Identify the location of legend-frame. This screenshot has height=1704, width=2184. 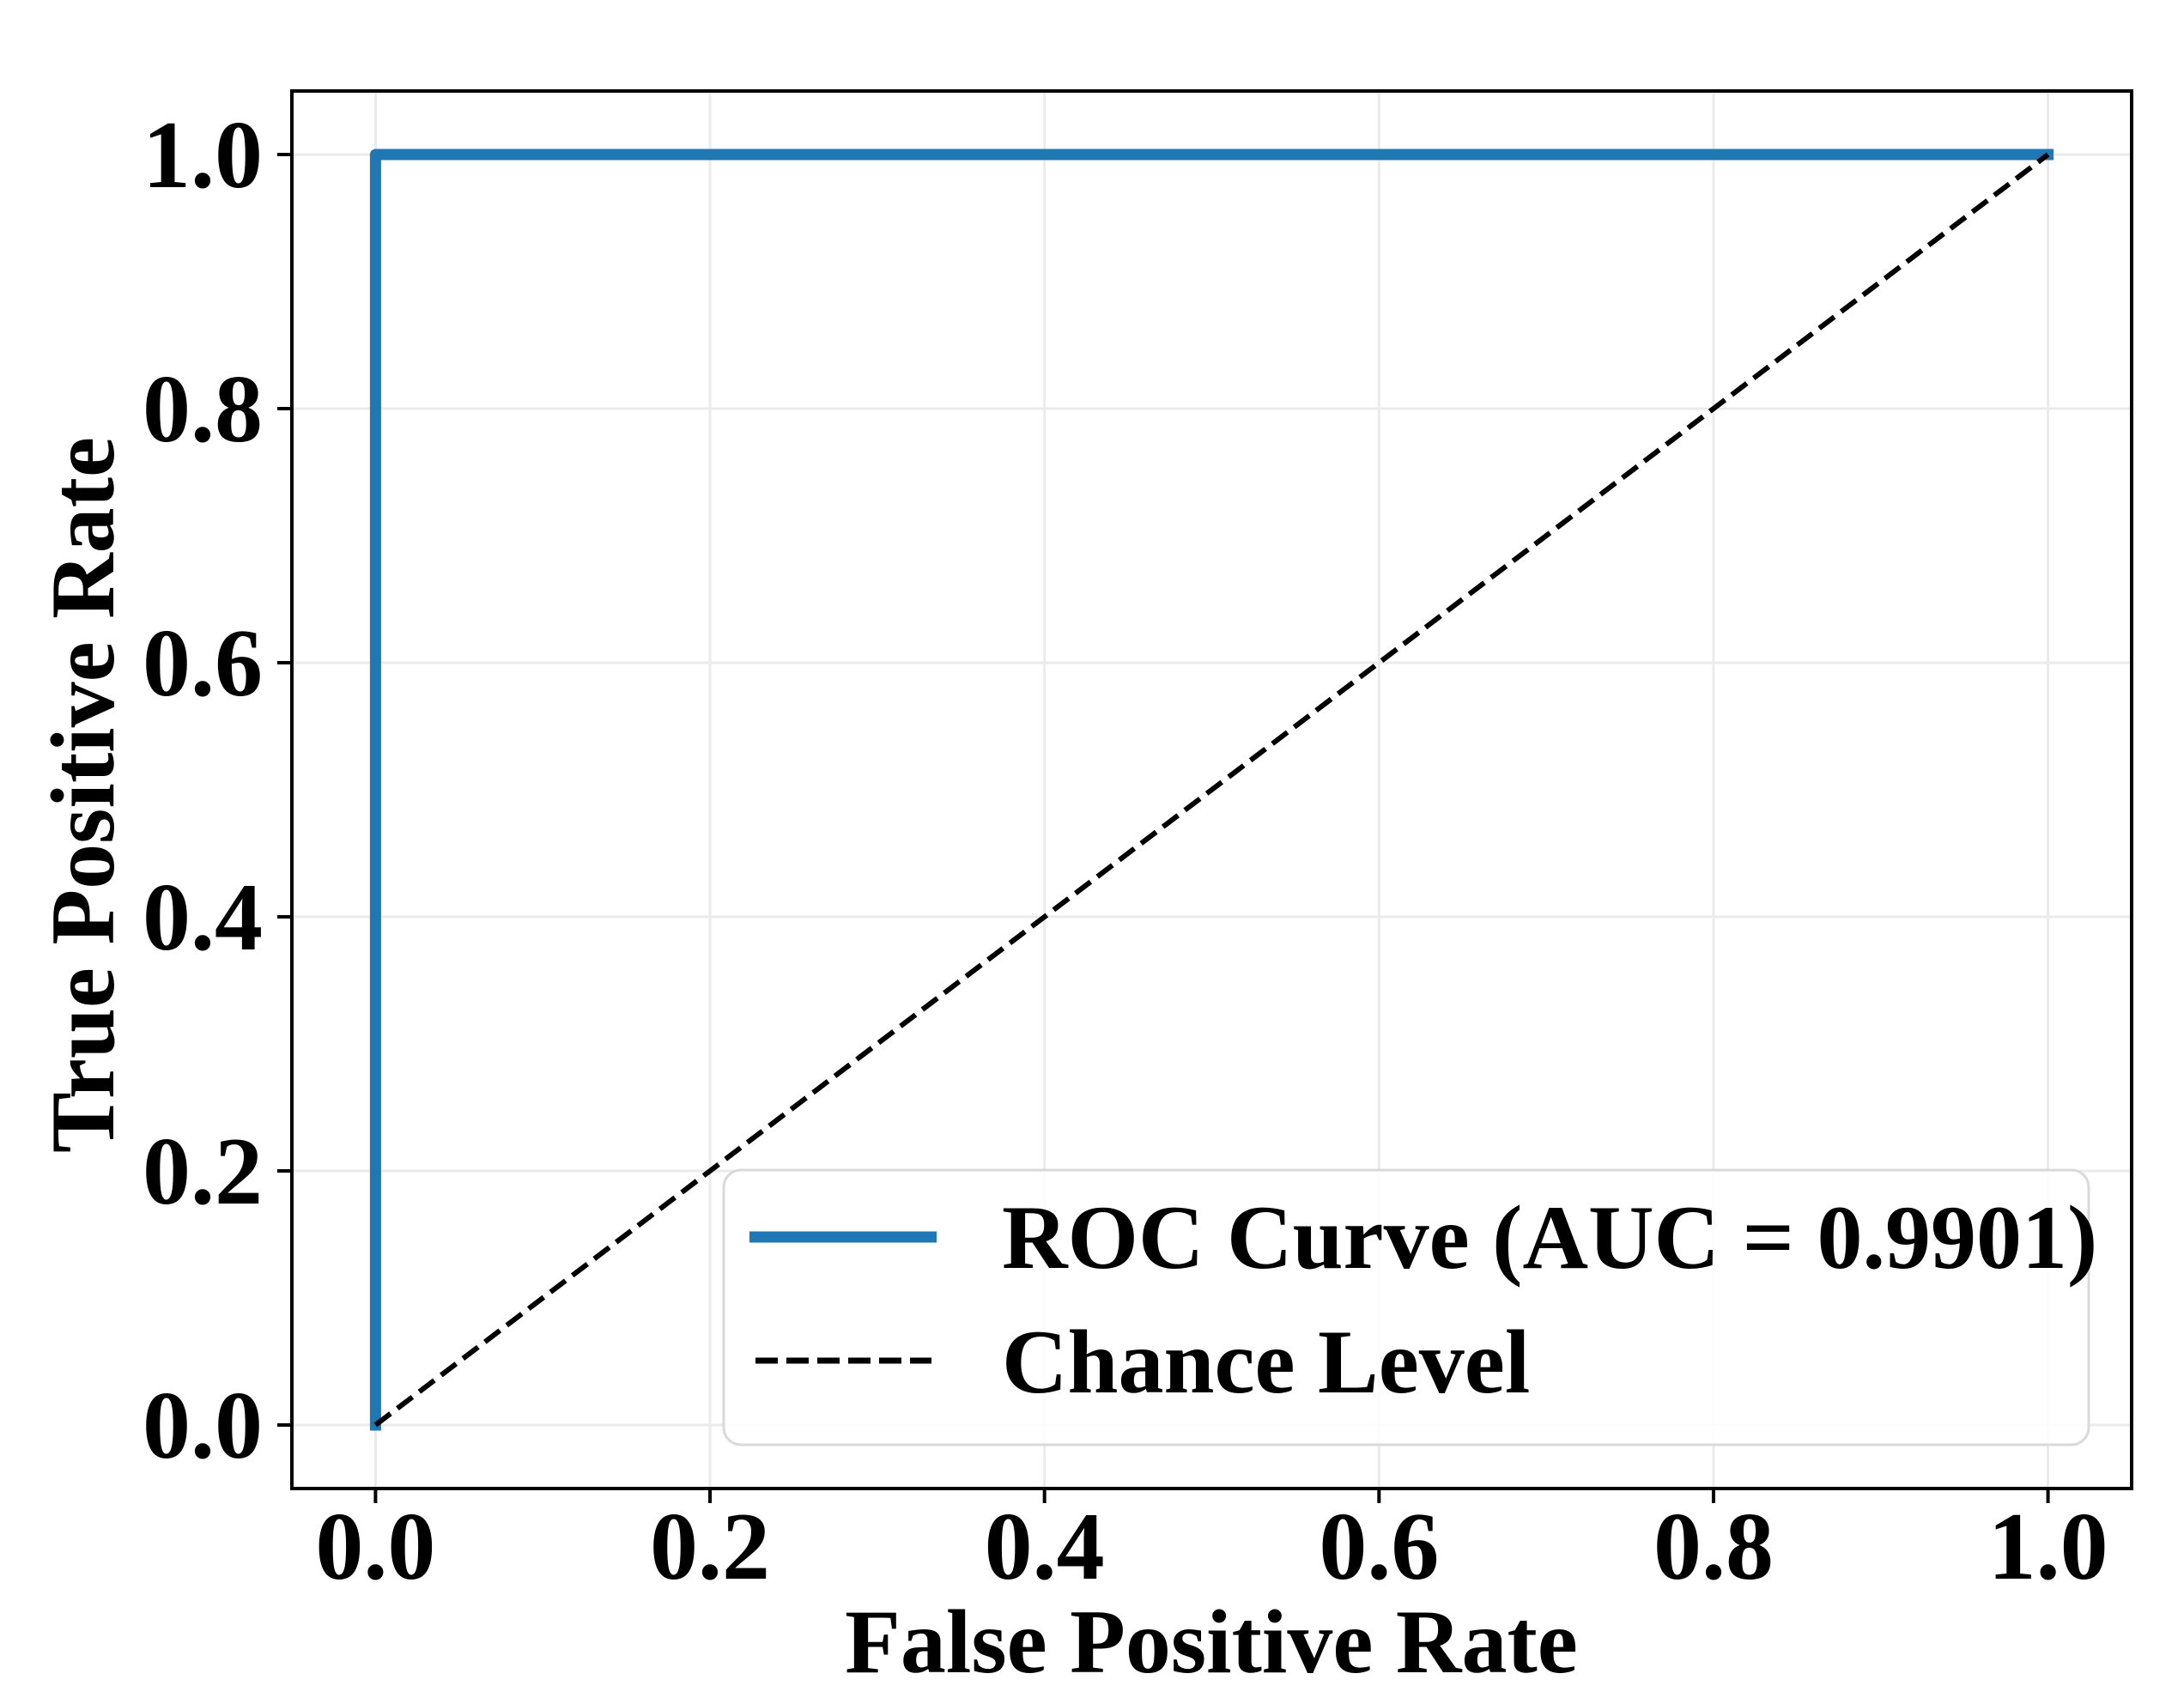
(1406, 1307).